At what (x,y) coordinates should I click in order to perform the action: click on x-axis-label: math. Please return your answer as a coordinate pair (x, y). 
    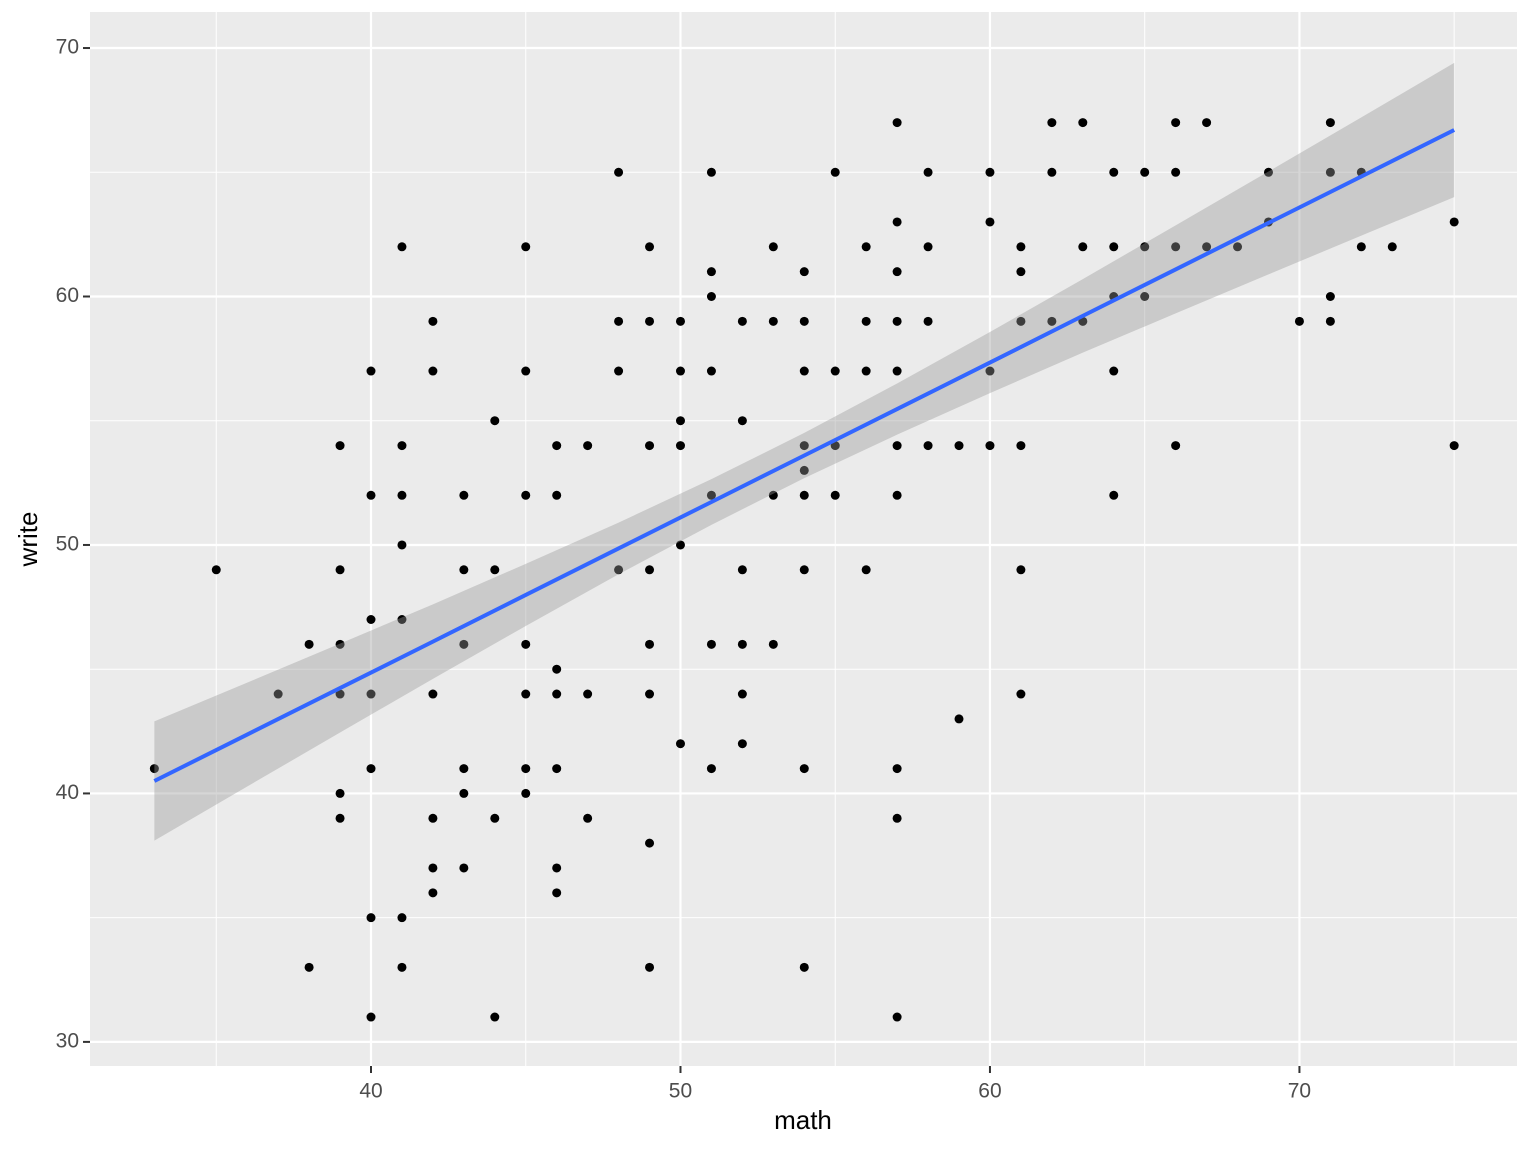
    Looking at the image, I should click on (803, 1120).